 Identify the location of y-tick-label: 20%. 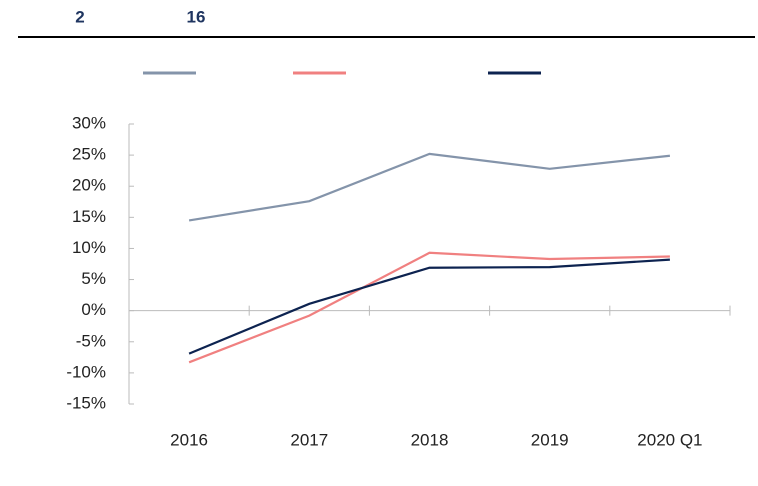
(89, 185).